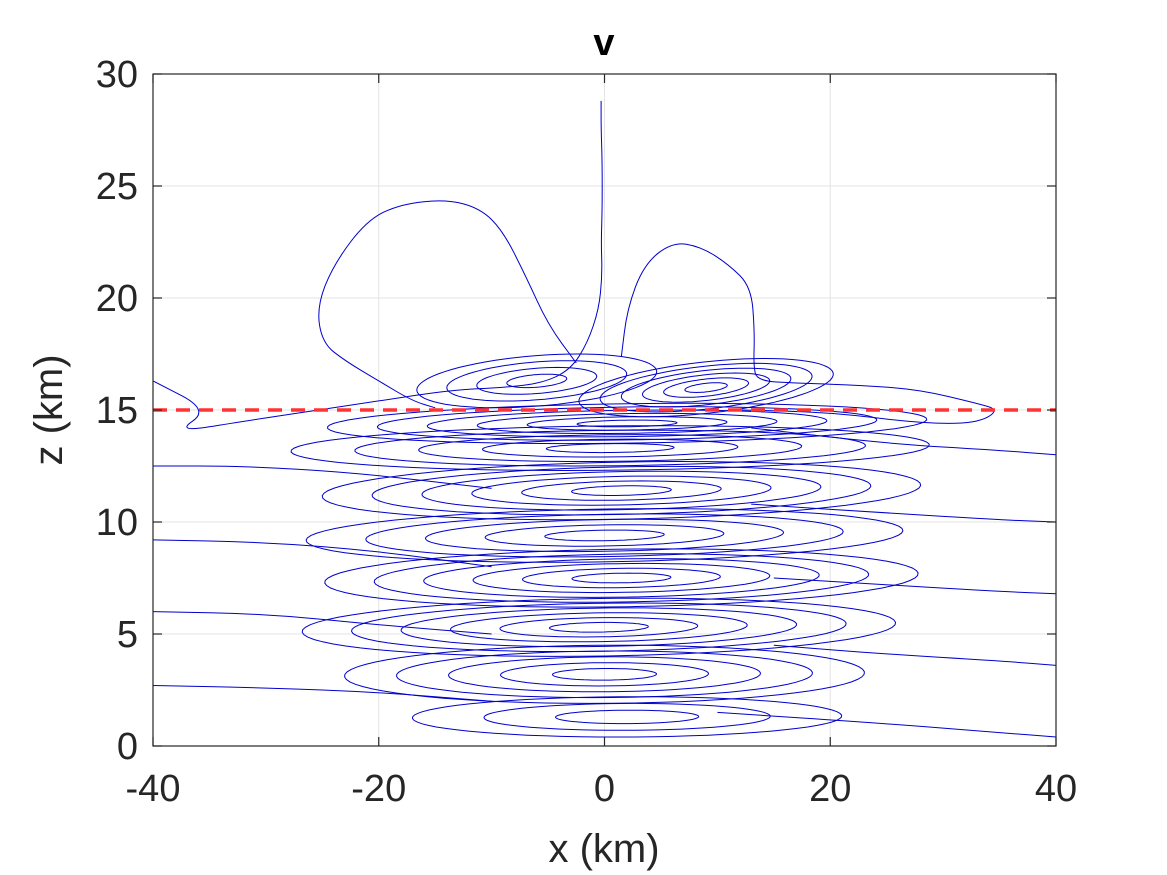 This screenshot has height=875, width=1167. I want to click on y-axis-label: z (km), so click(49, 409).